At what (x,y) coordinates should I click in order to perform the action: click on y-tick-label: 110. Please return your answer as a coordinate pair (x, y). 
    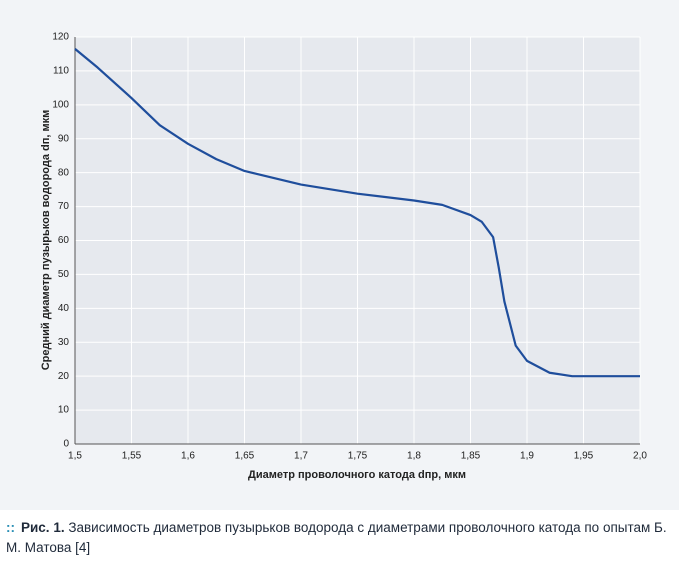
    Looking at the image, I should click on (61, 71).